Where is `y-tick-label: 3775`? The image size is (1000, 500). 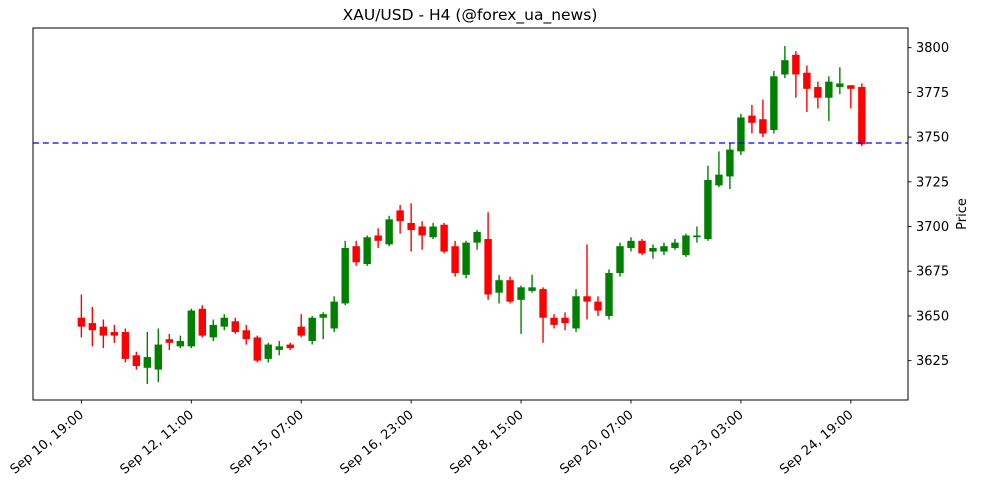 y-tick-label: 3775 is located at coordinates (932, 93).